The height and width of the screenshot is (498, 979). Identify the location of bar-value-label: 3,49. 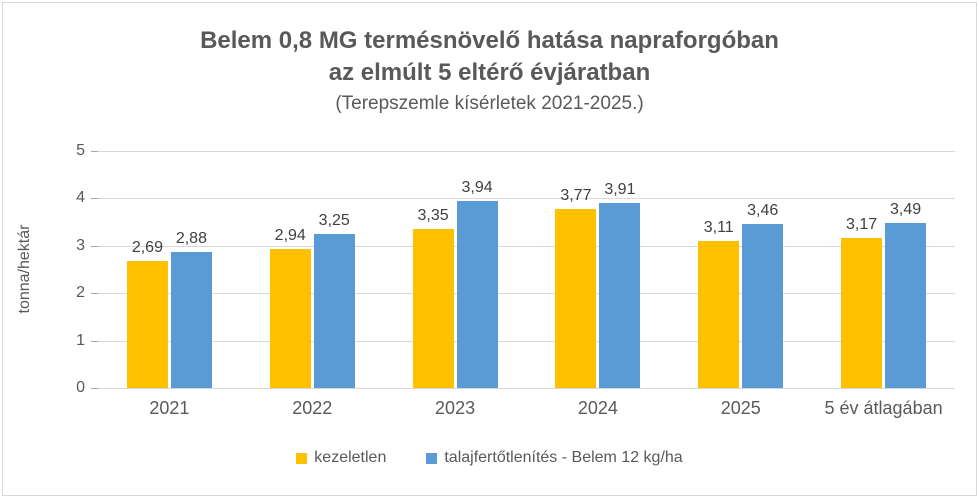
(905, 209).